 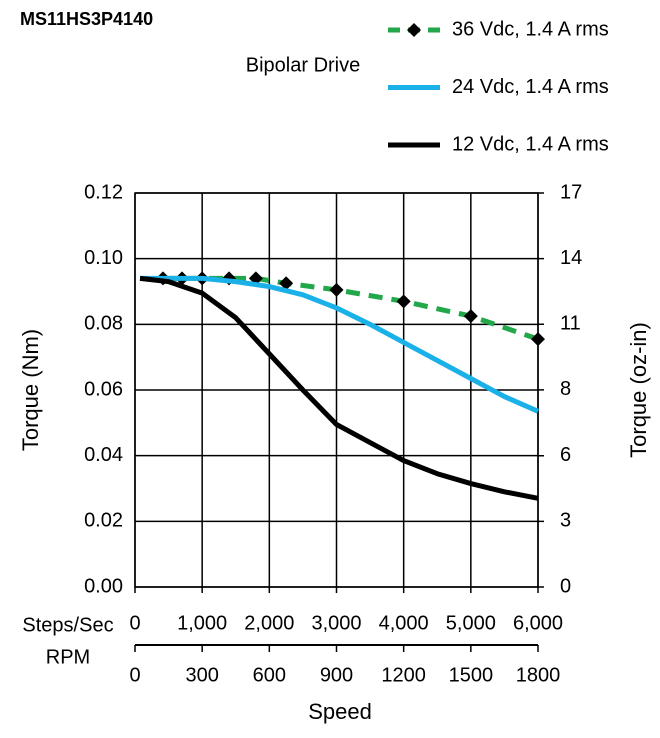 What do you see at coordinates (471, 675) in the screenshot?
I see `x2-tick-label: 1500` at bounding box center [471, 675].